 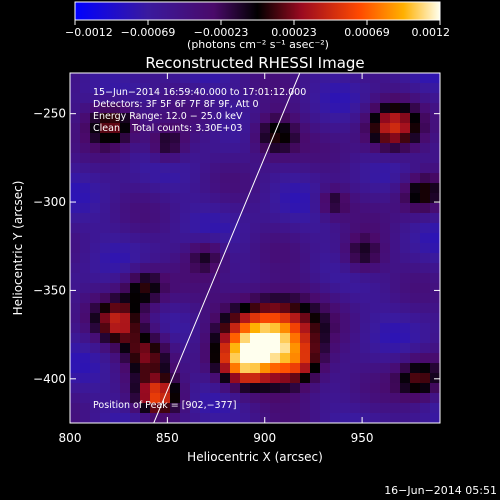 What do you see at coordinates (49, 290) in the screenshot?
I see `y-tick-label: −350` at bounding box center [49, 290].